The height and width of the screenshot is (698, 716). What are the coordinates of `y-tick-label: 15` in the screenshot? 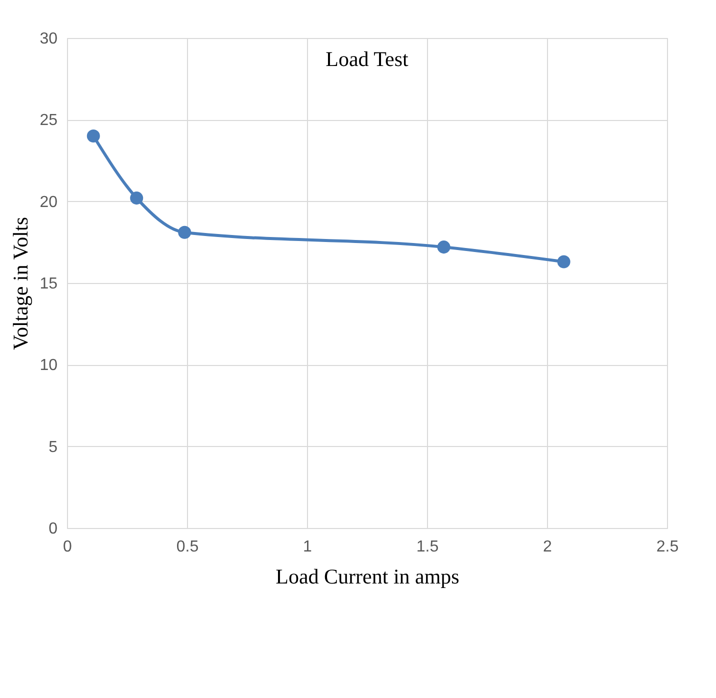 It's located at (49, 284).